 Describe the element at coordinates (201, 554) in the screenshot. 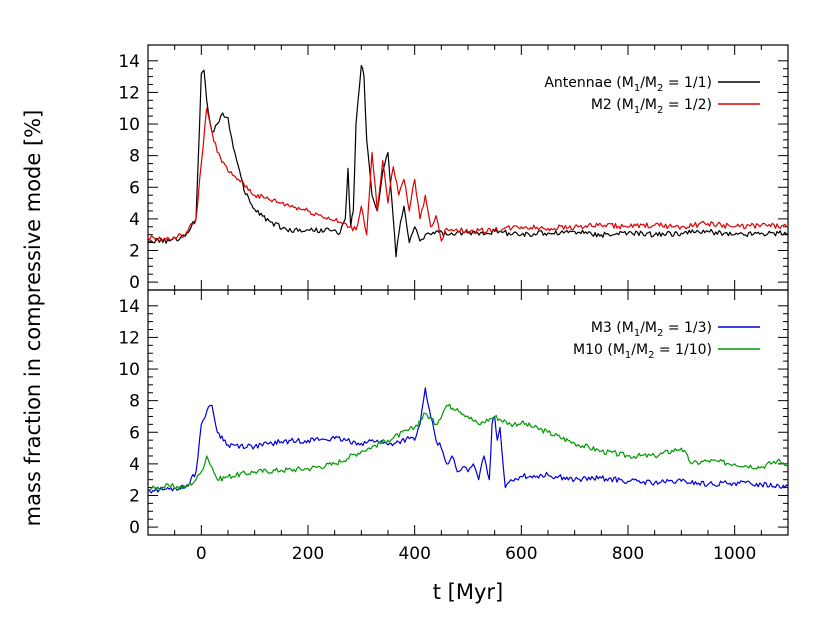

I see `x-tick-label: 0` at that location.